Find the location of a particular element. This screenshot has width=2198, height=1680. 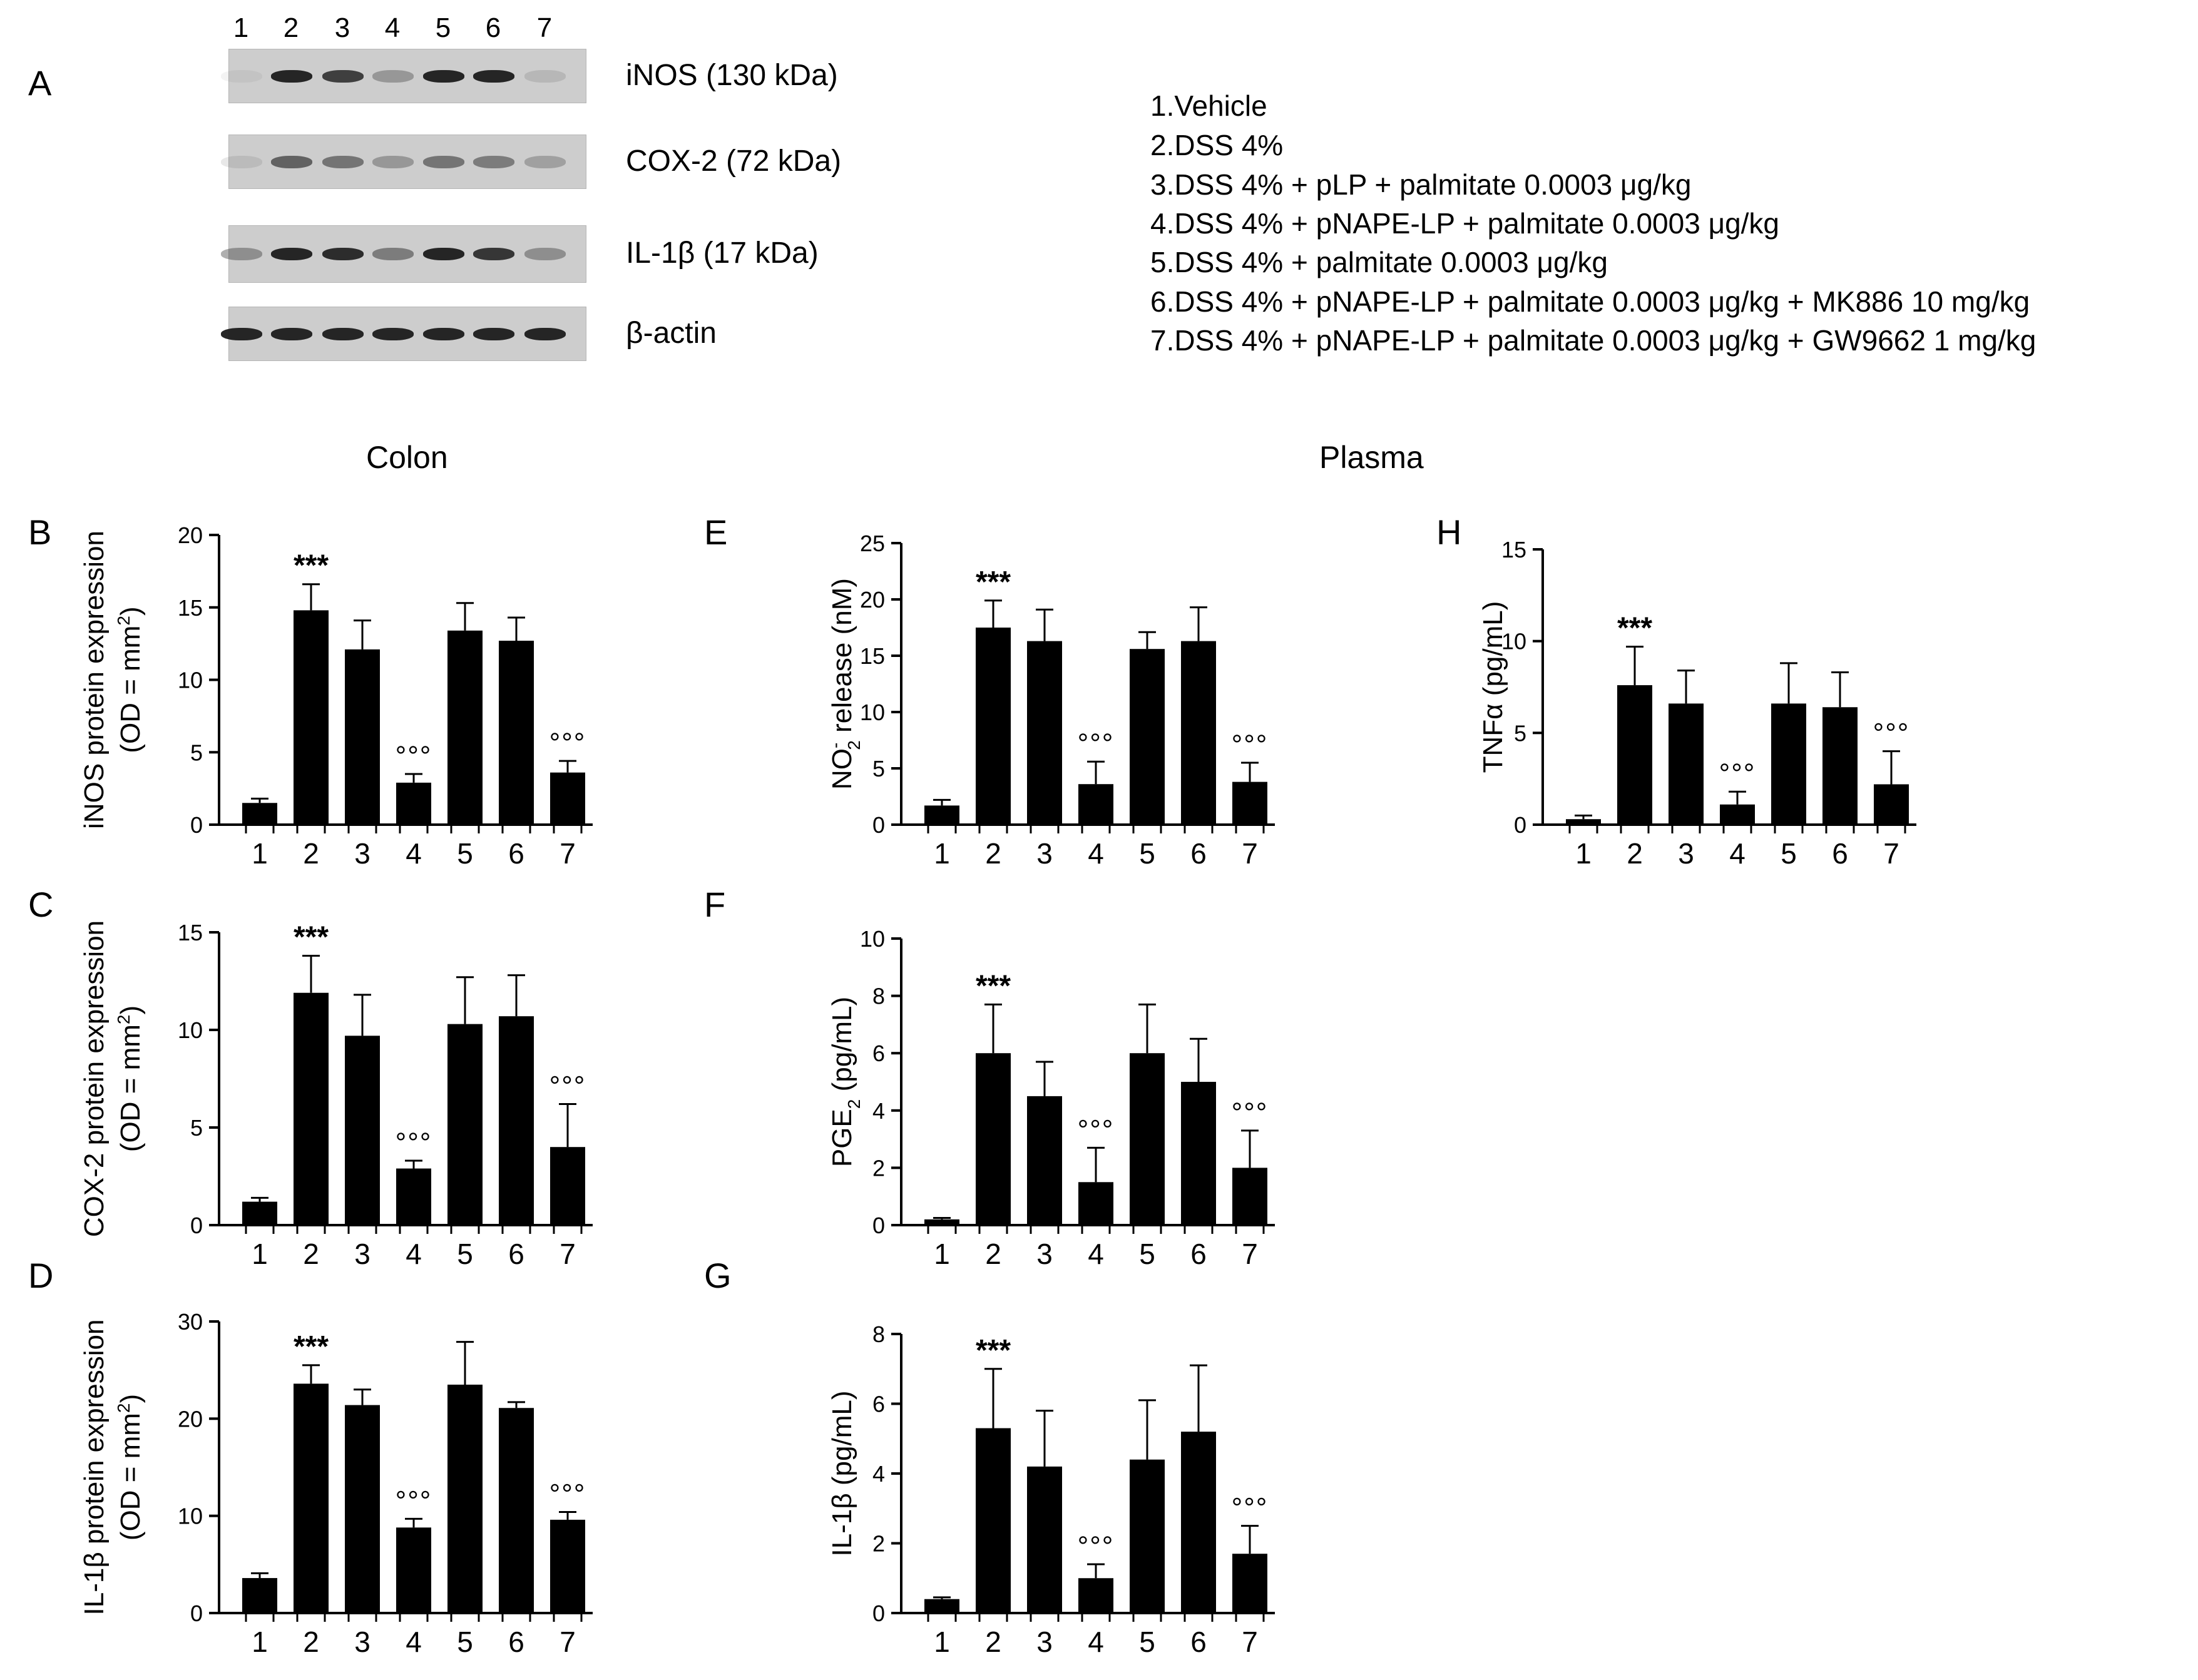

y-axis-label-tail: (pg/mL) is located at coordinates (842, 1048).